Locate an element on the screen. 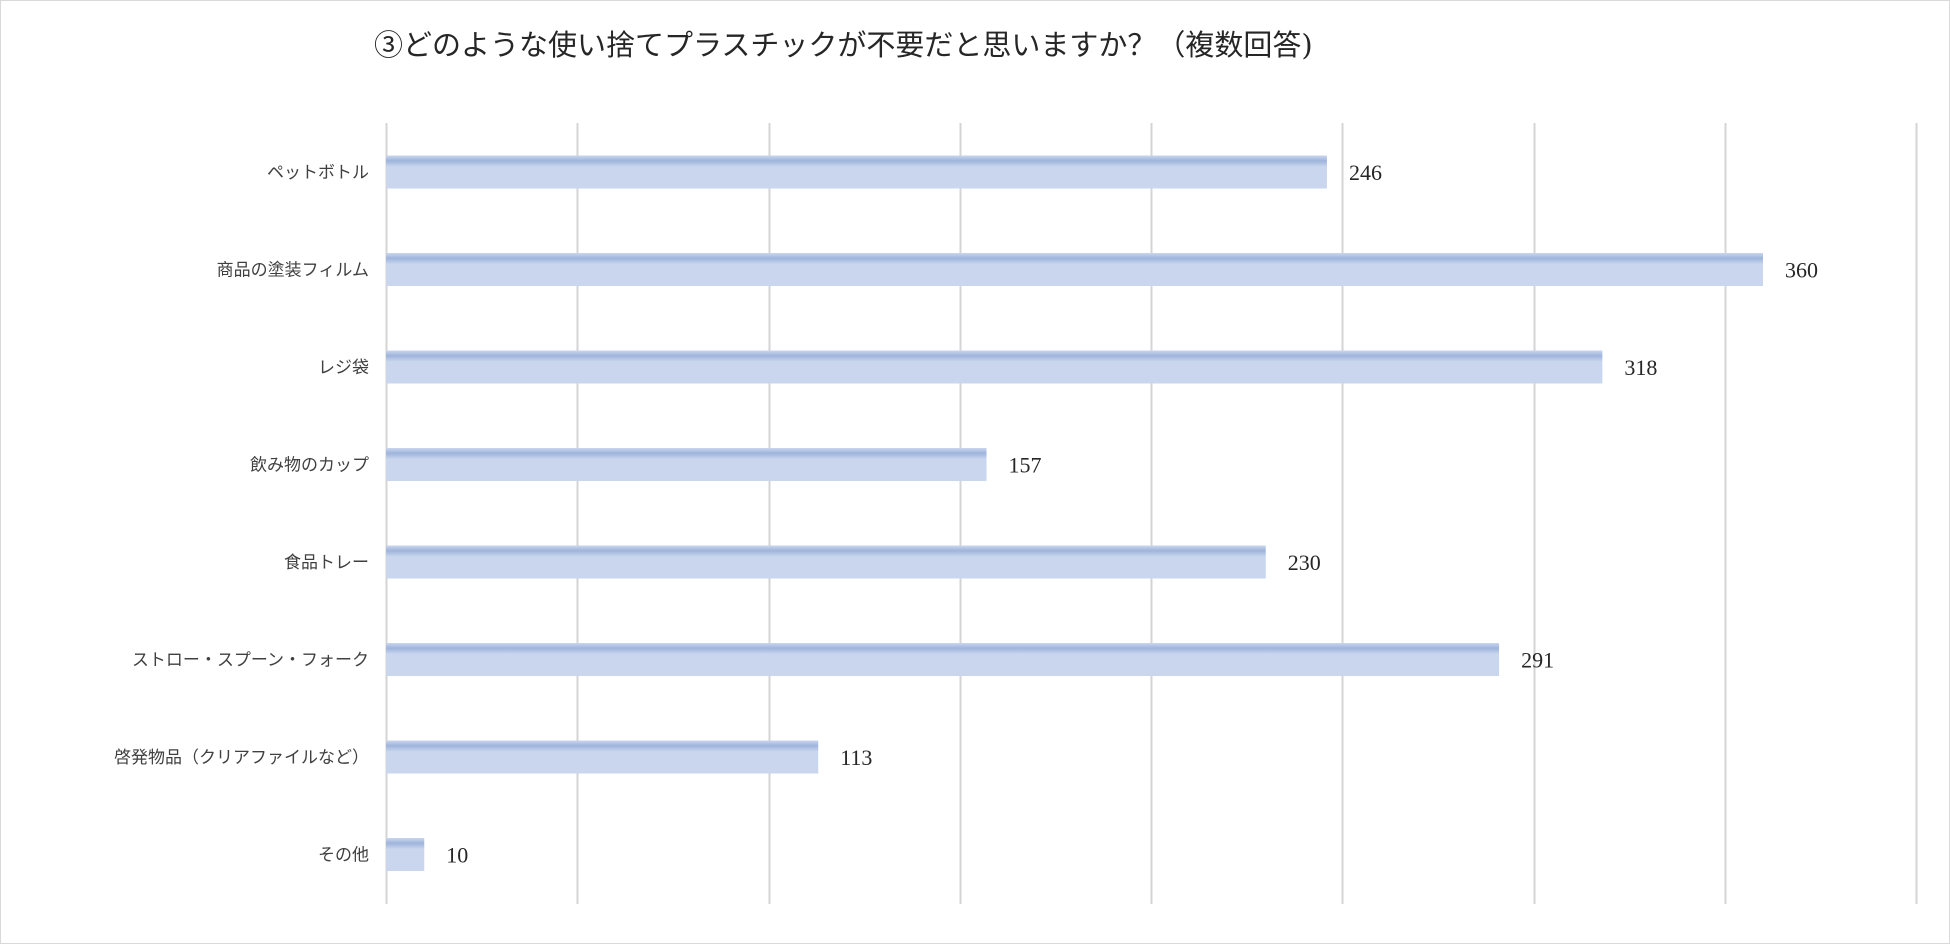 This screenshot has height=945, width=1950. data-label: 230 is located at coordinates (1304, 562).